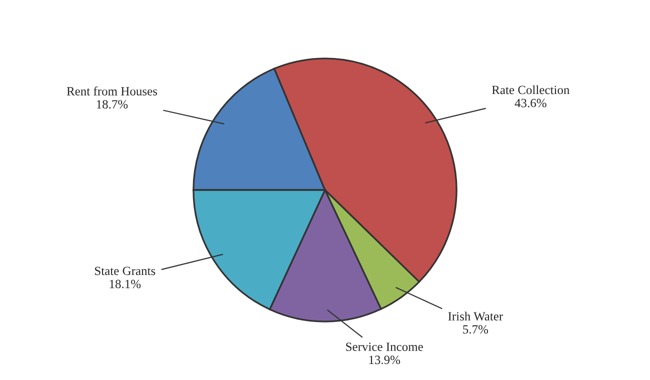 The width and height of the screenshot is (650, 380). Describe the element at coordinates (384, 360) in the screenshot. I see `data-label: 13.9%` at that location.